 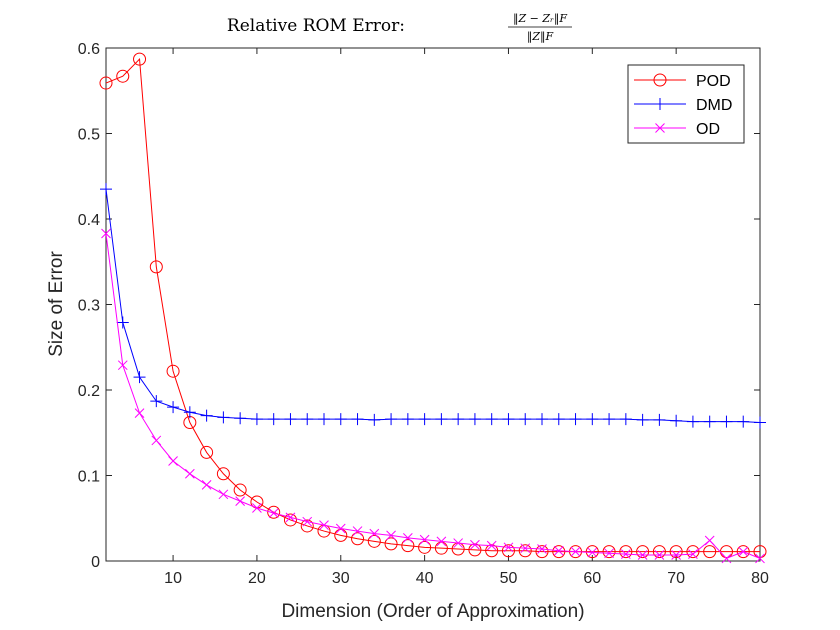 What do you see at coordinates (686, 104) in the screenshot?
I see `legend: POD DMD OD` at bounding box center [686, 104].